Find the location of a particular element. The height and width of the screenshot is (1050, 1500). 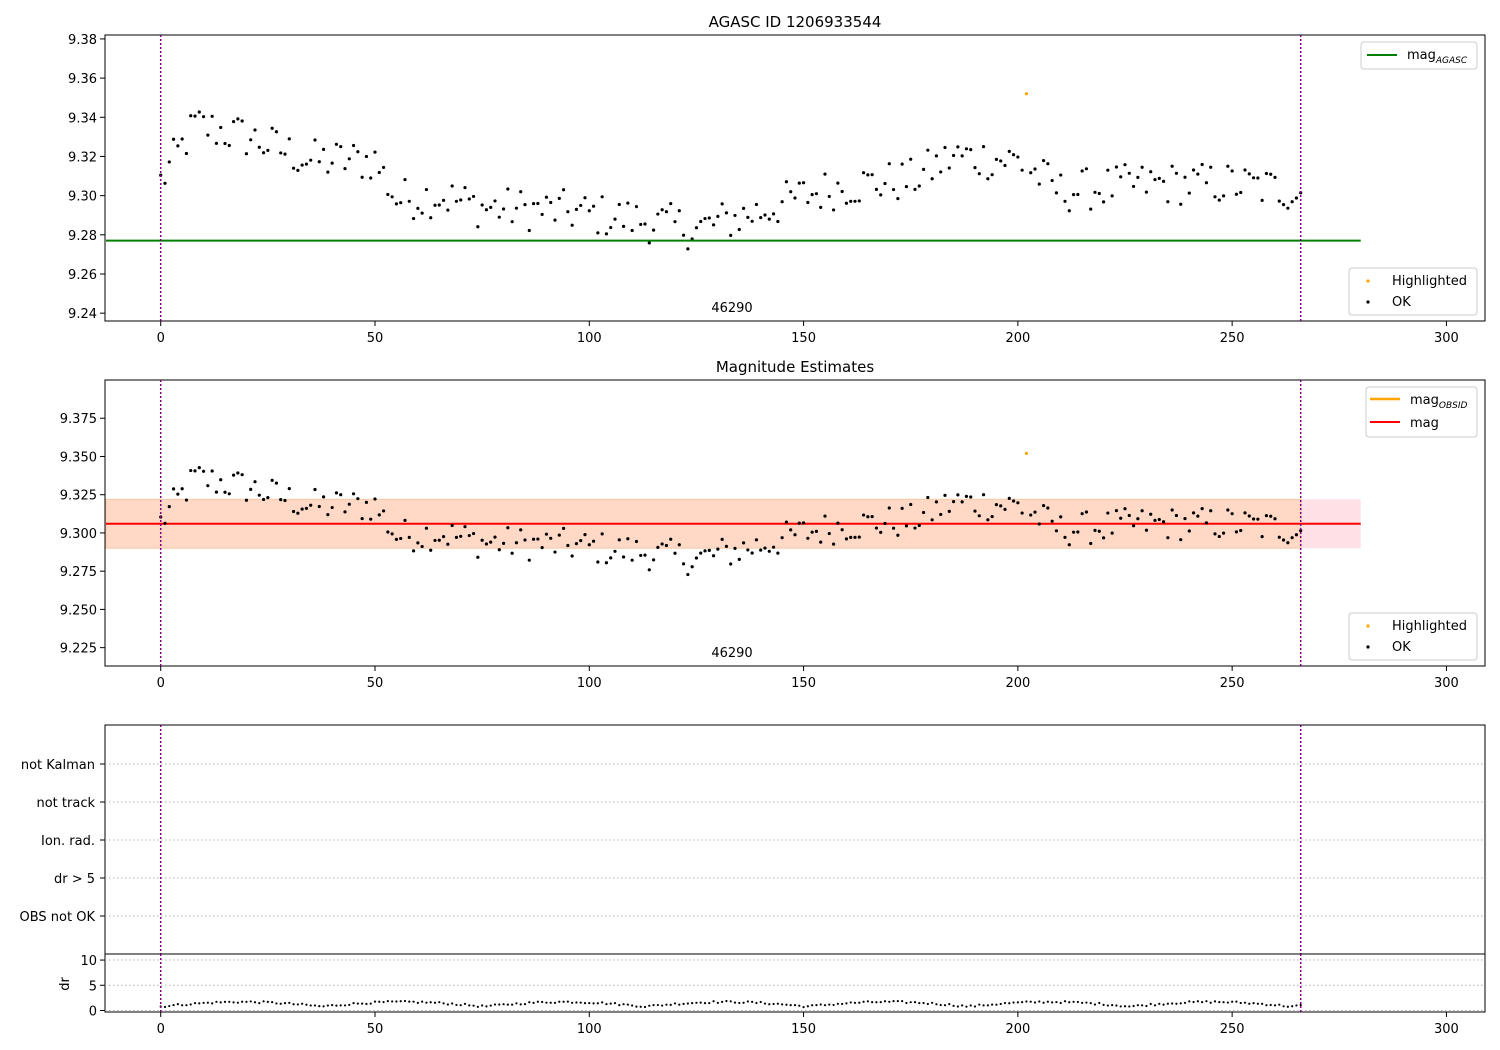

y-tick-label: 9.38 is located at coordinates (82, 40).